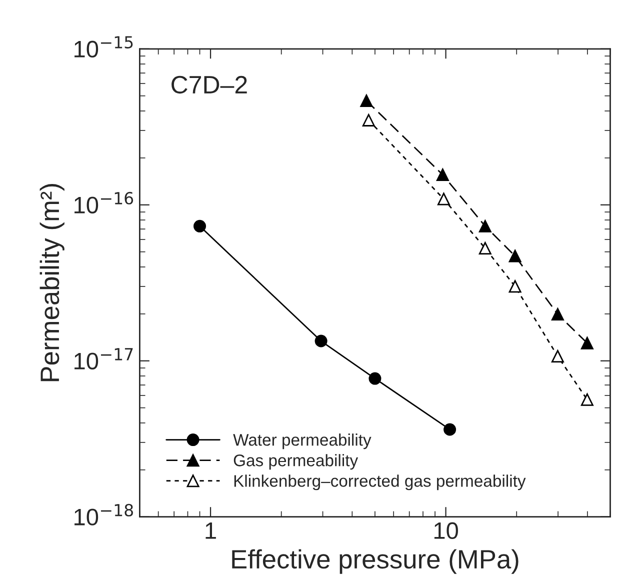 Image resolution: width=635 pixels, height=582 pixels. What do you see at coordinates (103, 359) in the screenshot?
I see `y-tick-label: 10$^{−17}$` at bounding box center [103, 359].